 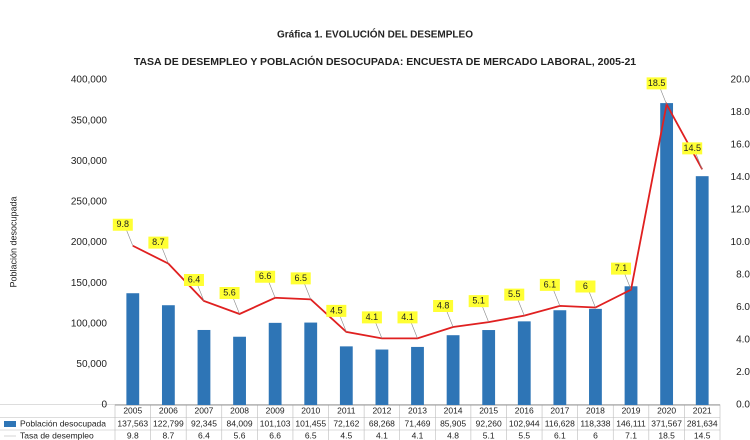 What do you see at coordinates (514, 294) in the screenshot?
I see `data-label: 5.5` at bounding box center [514, 294].